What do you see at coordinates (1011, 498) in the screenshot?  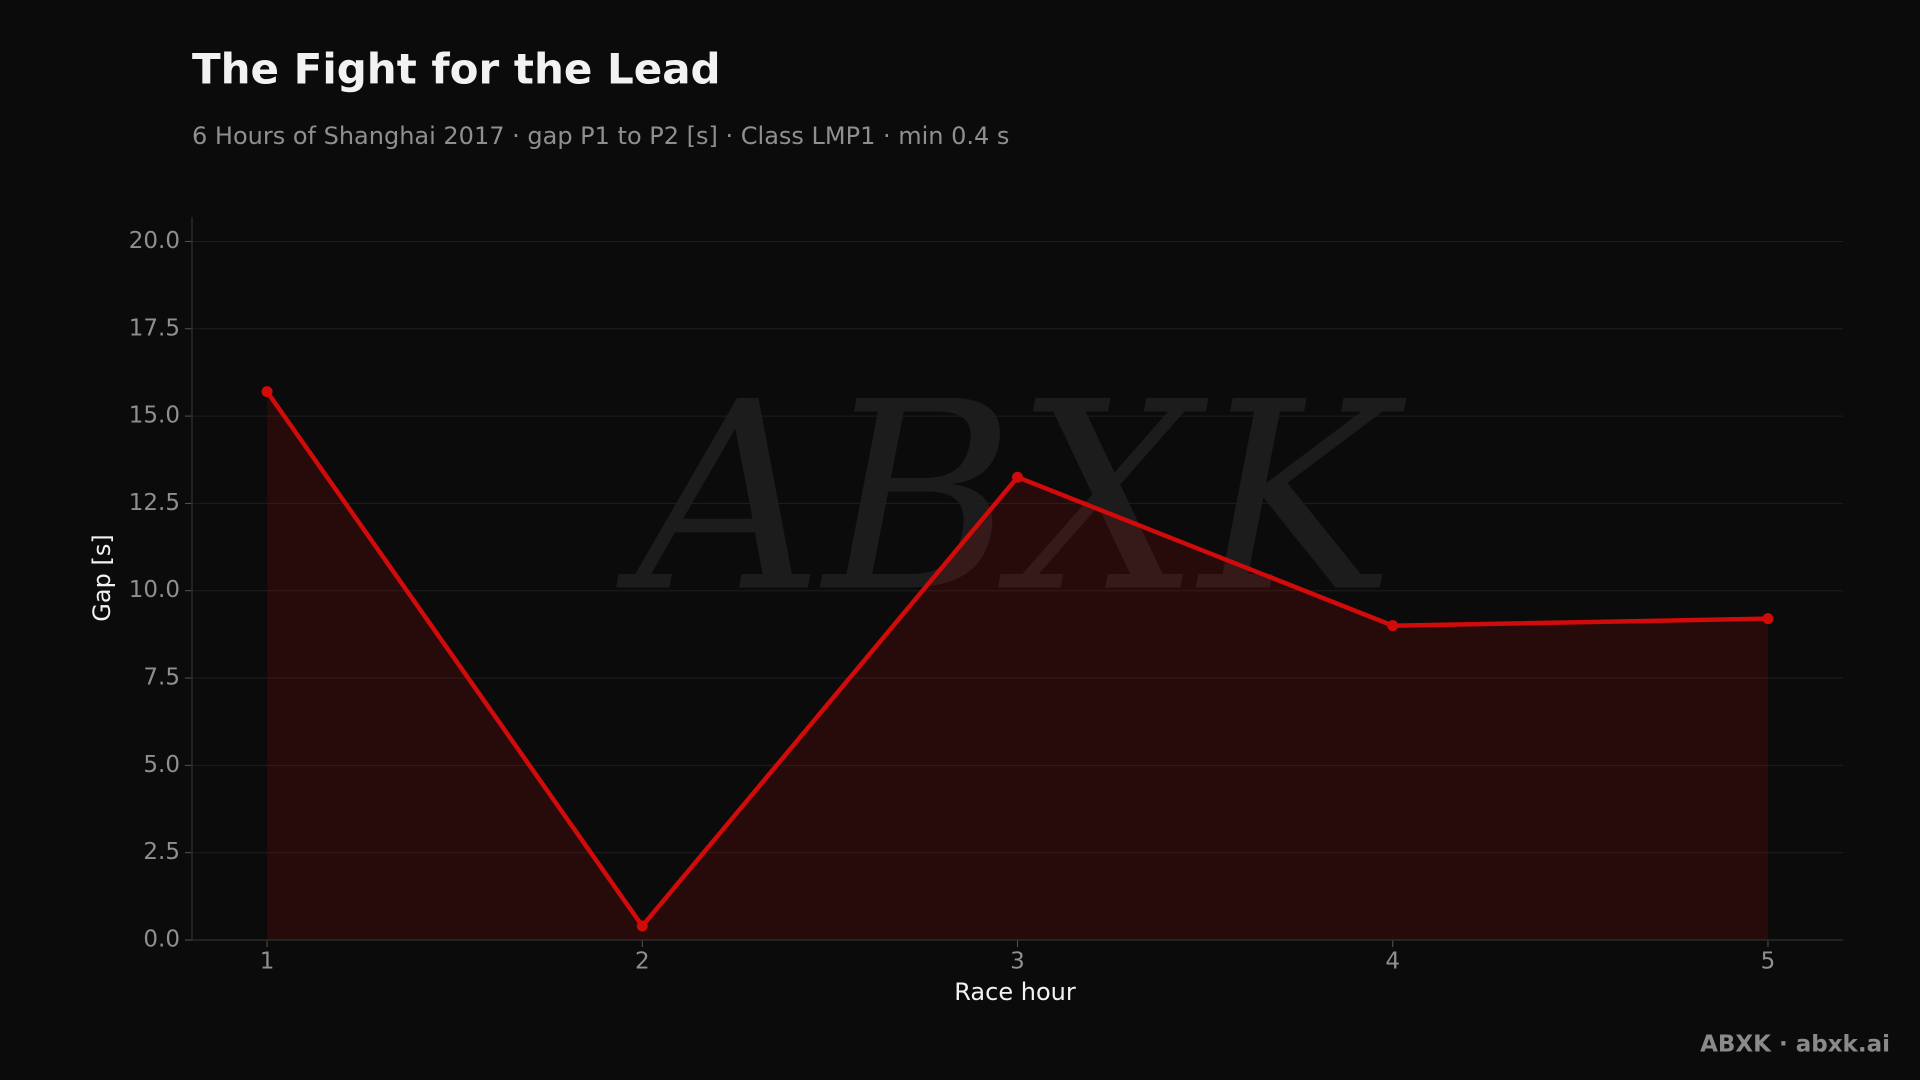 I see `watermark: ABXK` at bounding box center [1011, 498].